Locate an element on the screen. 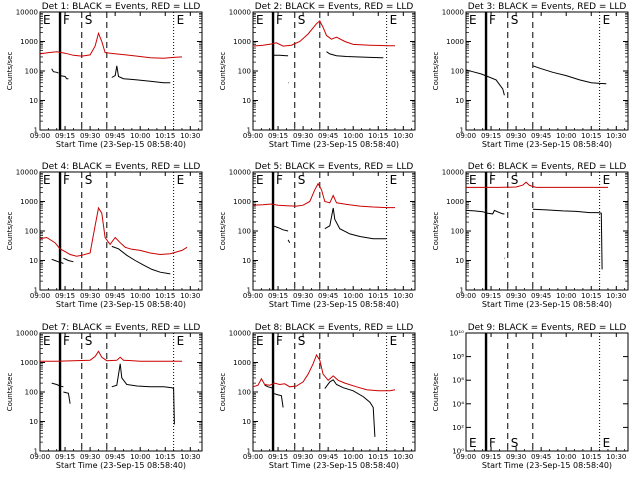  panel-title: Det 7: BLACK = Events, RED = LLD is located at coordinates (121, 328).